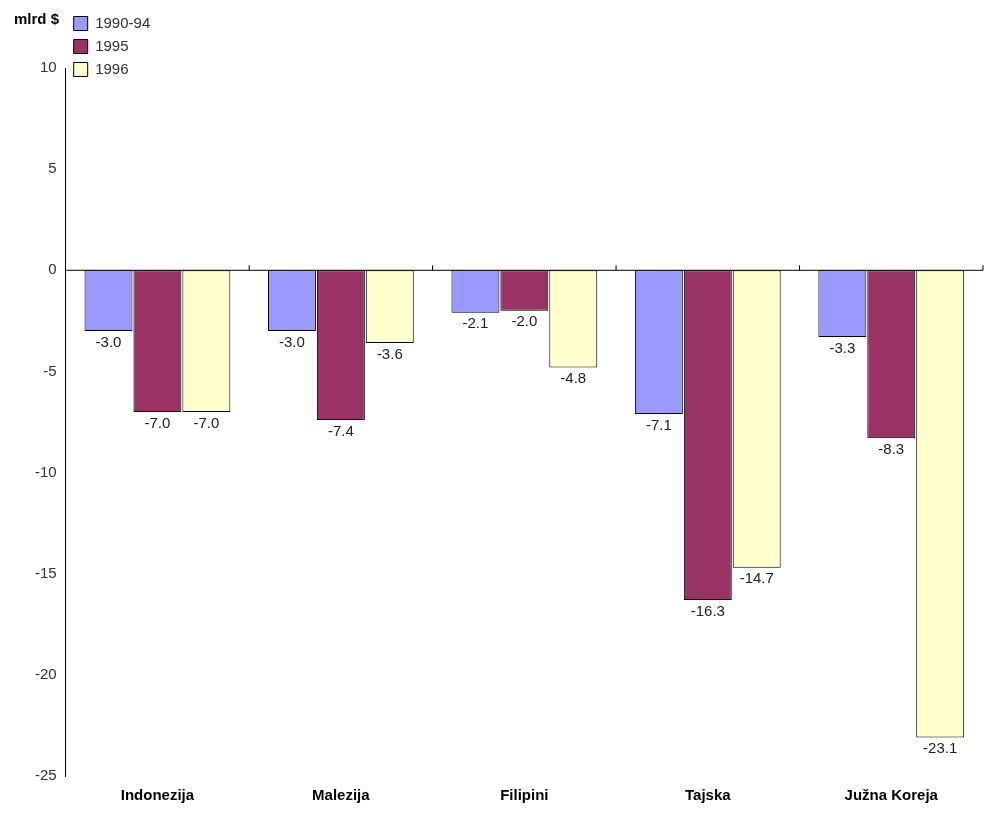 This screenshot has height=818, width=1001. What do you see at coordinates (112, 68) in the screenshot?
I see `legend-label: 1996` at bounding box center [112, 68].